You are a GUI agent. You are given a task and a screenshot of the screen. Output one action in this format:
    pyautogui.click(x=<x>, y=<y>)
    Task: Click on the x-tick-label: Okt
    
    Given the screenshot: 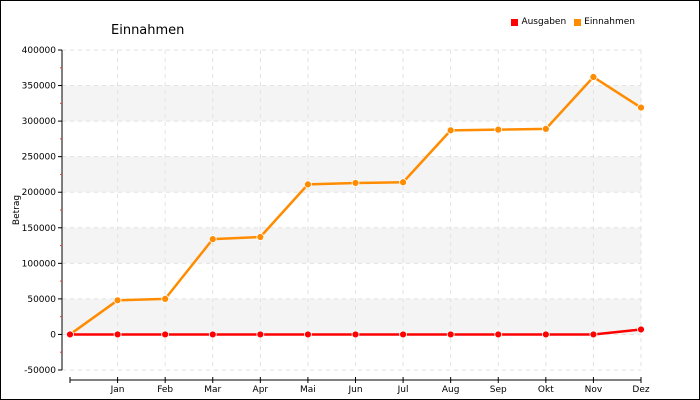 What is the action you would take?
    pyautogui.click(x=546, y=390)
    